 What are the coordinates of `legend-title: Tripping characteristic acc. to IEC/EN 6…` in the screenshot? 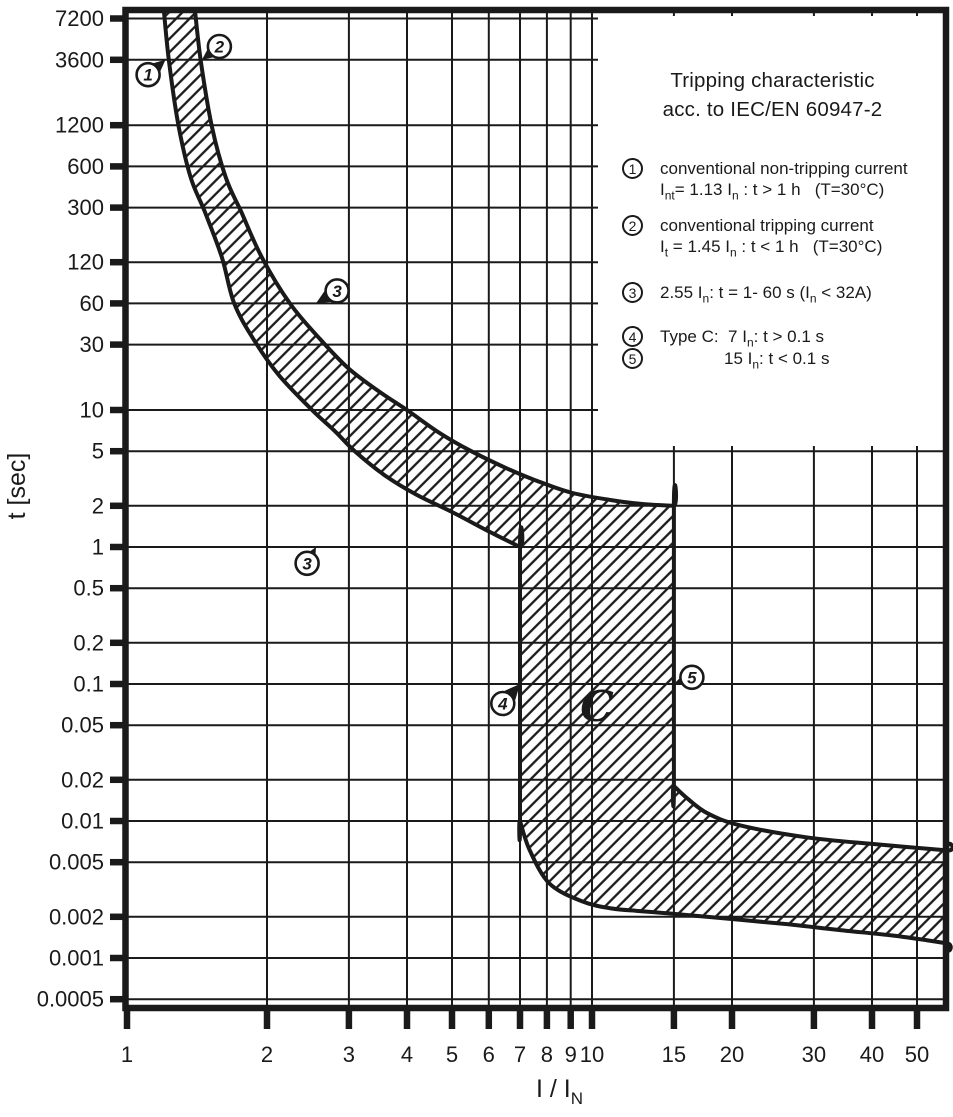 It's located at (772, 95).